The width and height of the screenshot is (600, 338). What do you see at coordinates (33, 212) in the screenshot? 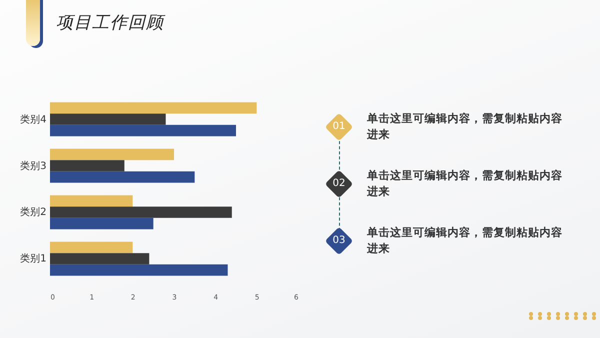
I see `y-tick-label: 类别2` at bounding box center [33, 212].